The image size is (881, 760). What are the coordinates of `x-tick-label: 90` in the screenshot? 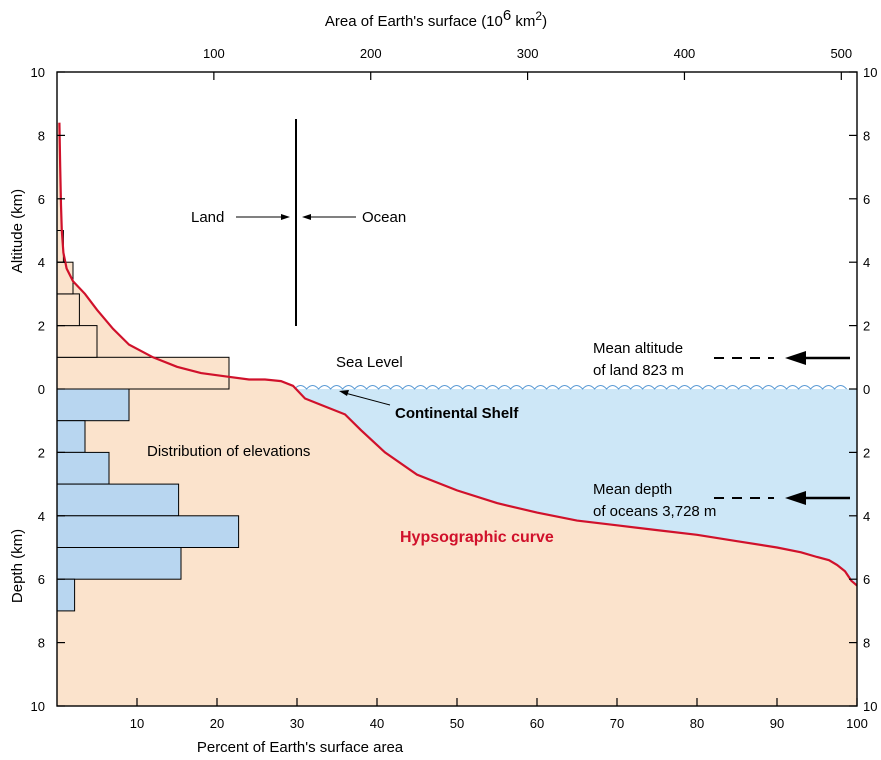 It's located at (777, 723).